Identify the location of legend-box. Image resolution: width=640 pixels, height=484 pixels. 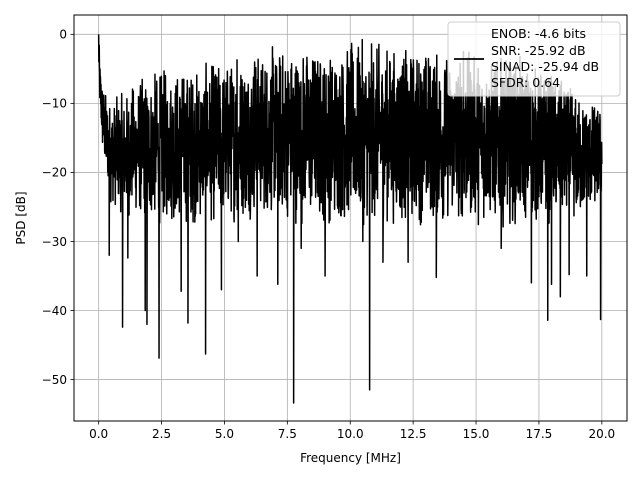
(534, 59).